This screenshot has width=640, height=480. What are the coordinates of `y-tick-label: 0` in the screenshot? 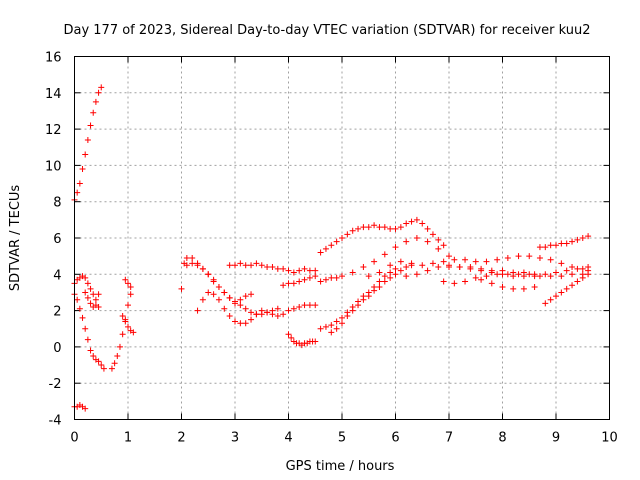 It's located at (57, 348).